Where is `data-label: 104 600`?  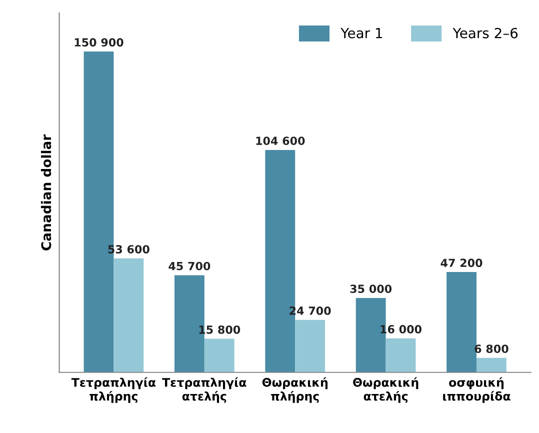
data-label: 104 600 is located at coordinates (280, 141).